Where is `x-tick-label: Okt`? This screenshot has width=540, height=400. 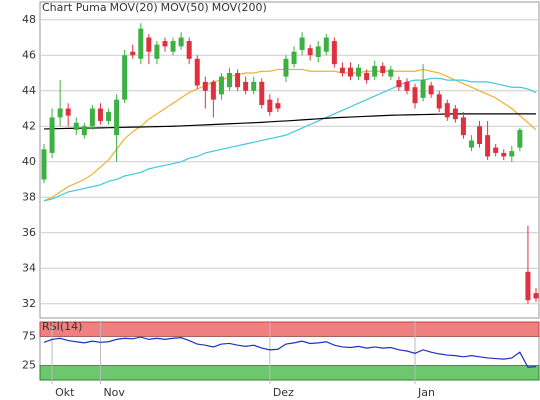
x-tick-label: Okt is located at coordinates (65, 392).